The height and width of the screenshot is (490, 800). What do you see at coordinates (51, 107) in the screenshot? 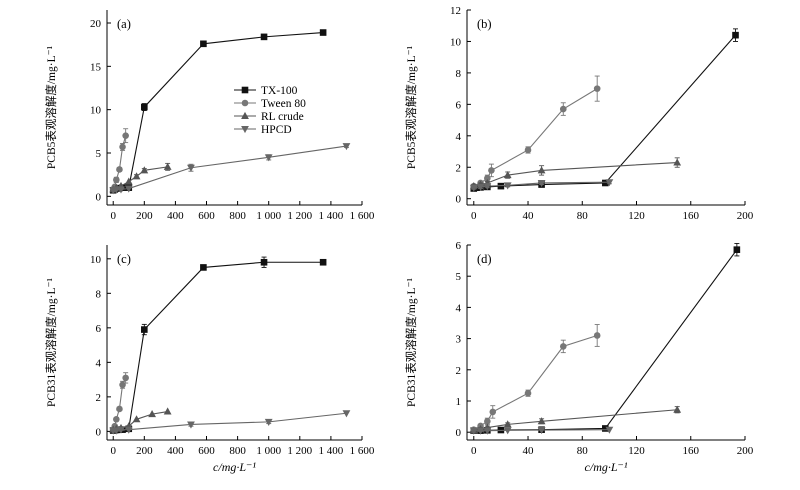
I see `y-axis-label: PCB5表观溶解度/mg·L⁻¹` at bounding box center [51, 107].